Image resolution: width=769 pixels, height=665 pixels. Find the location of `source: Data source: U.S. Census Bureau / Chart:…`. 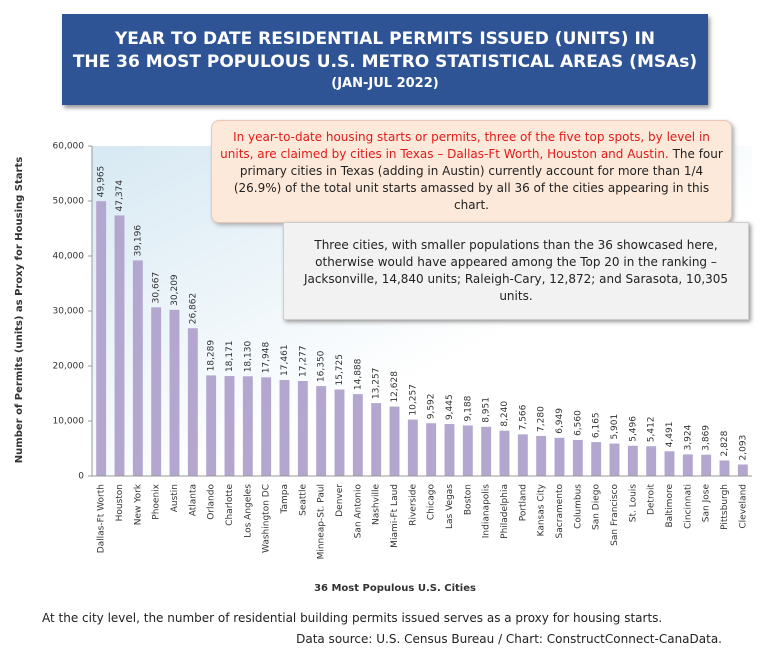

source: Data source: U.S. Census Bureau / Chart:… is located at coordinates (509, 639).